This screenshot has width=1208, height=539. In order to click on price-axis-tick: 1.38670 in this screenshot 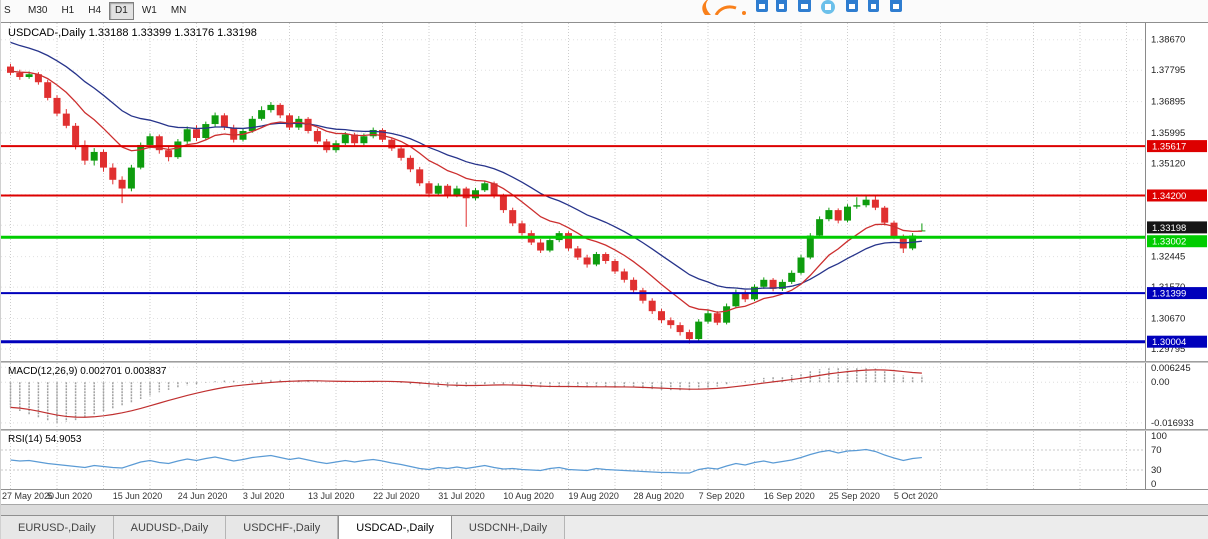, I will do `click(1168, 40)`.